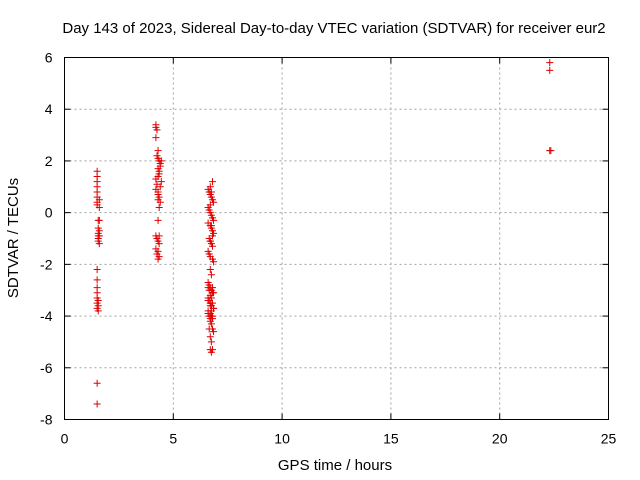  I want to click on y-axis-label: SDTVAR / TECUs, so click(13, 238).